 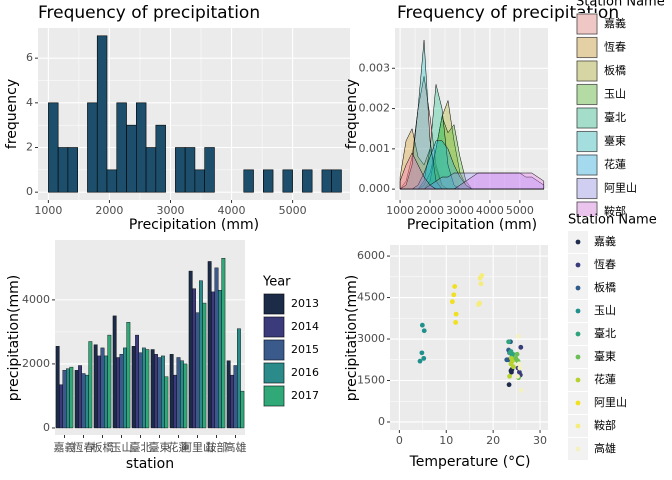 I want to click on x-tick-label: 5000, so click(x=293, y=210).